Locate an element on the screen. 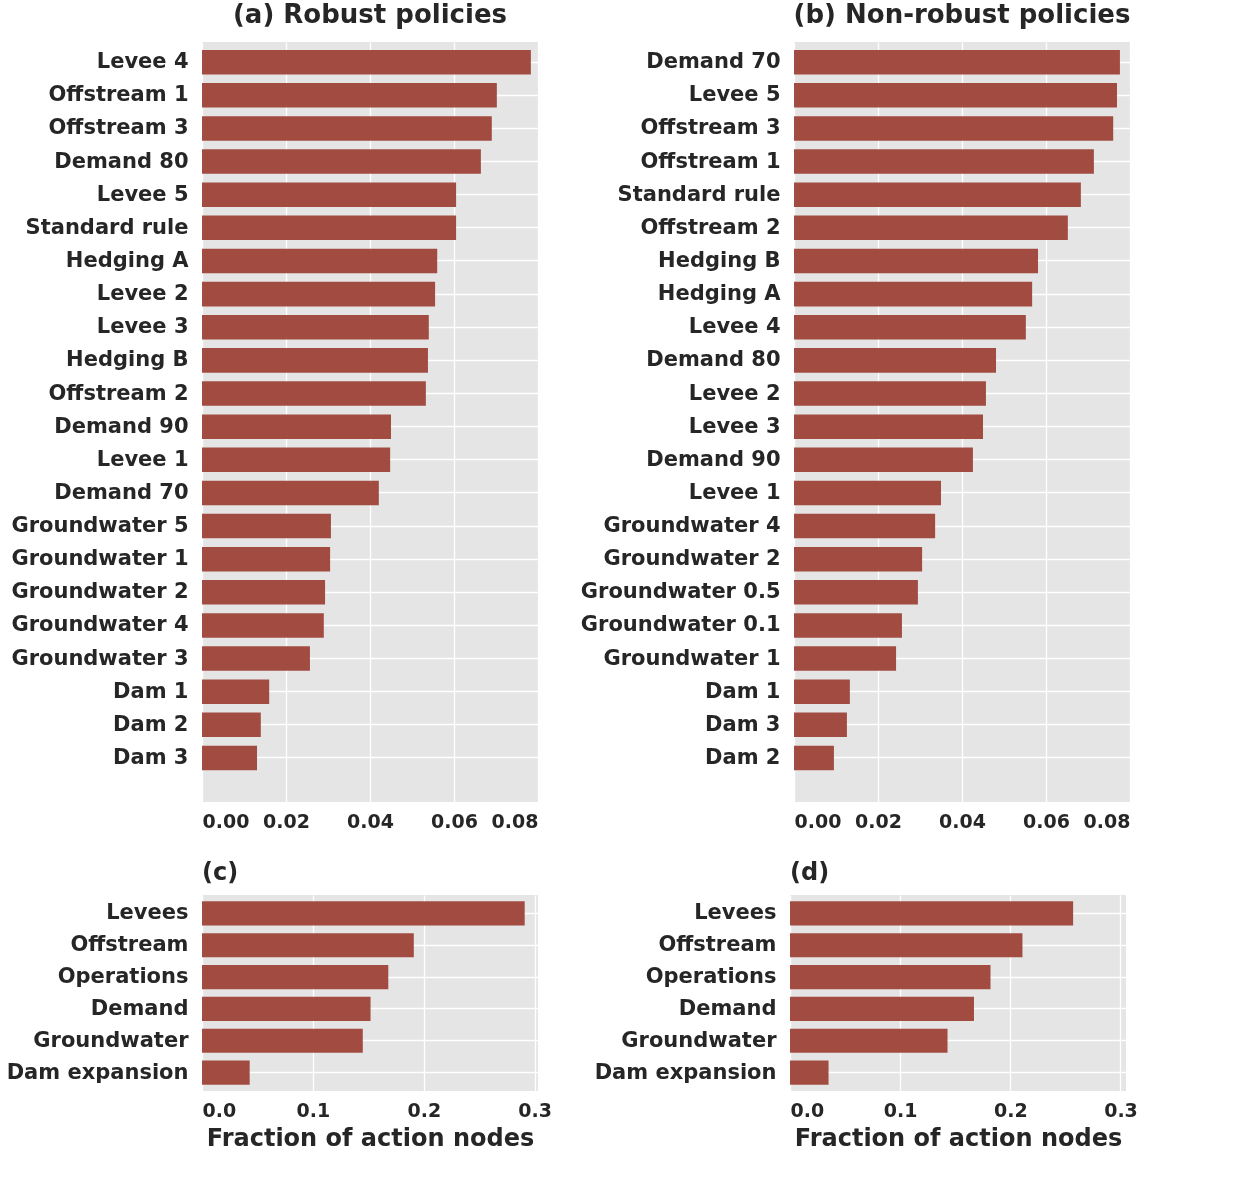 This screenshot has width=1252, height=1204. chart-title: (a) Robust policies is located at coordinates (370, 14).